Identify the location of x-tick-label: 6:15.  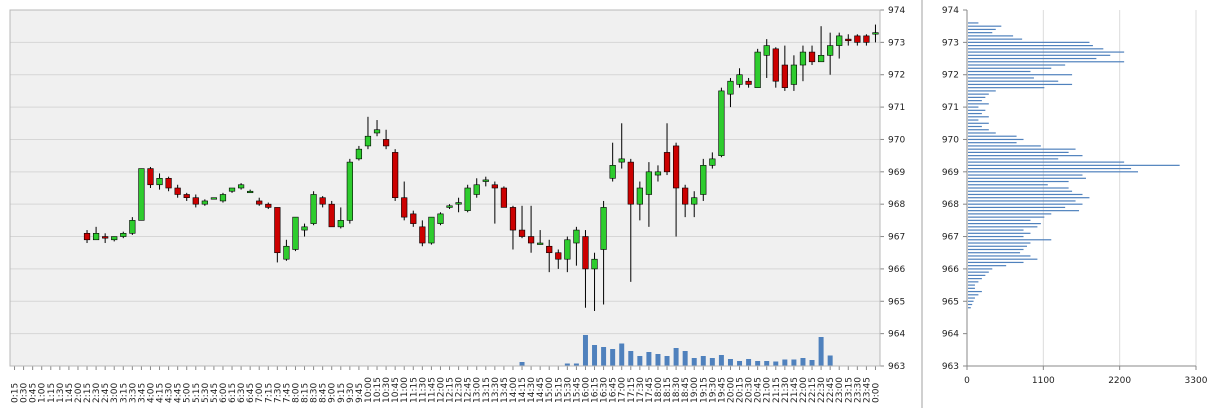
(233, 393).